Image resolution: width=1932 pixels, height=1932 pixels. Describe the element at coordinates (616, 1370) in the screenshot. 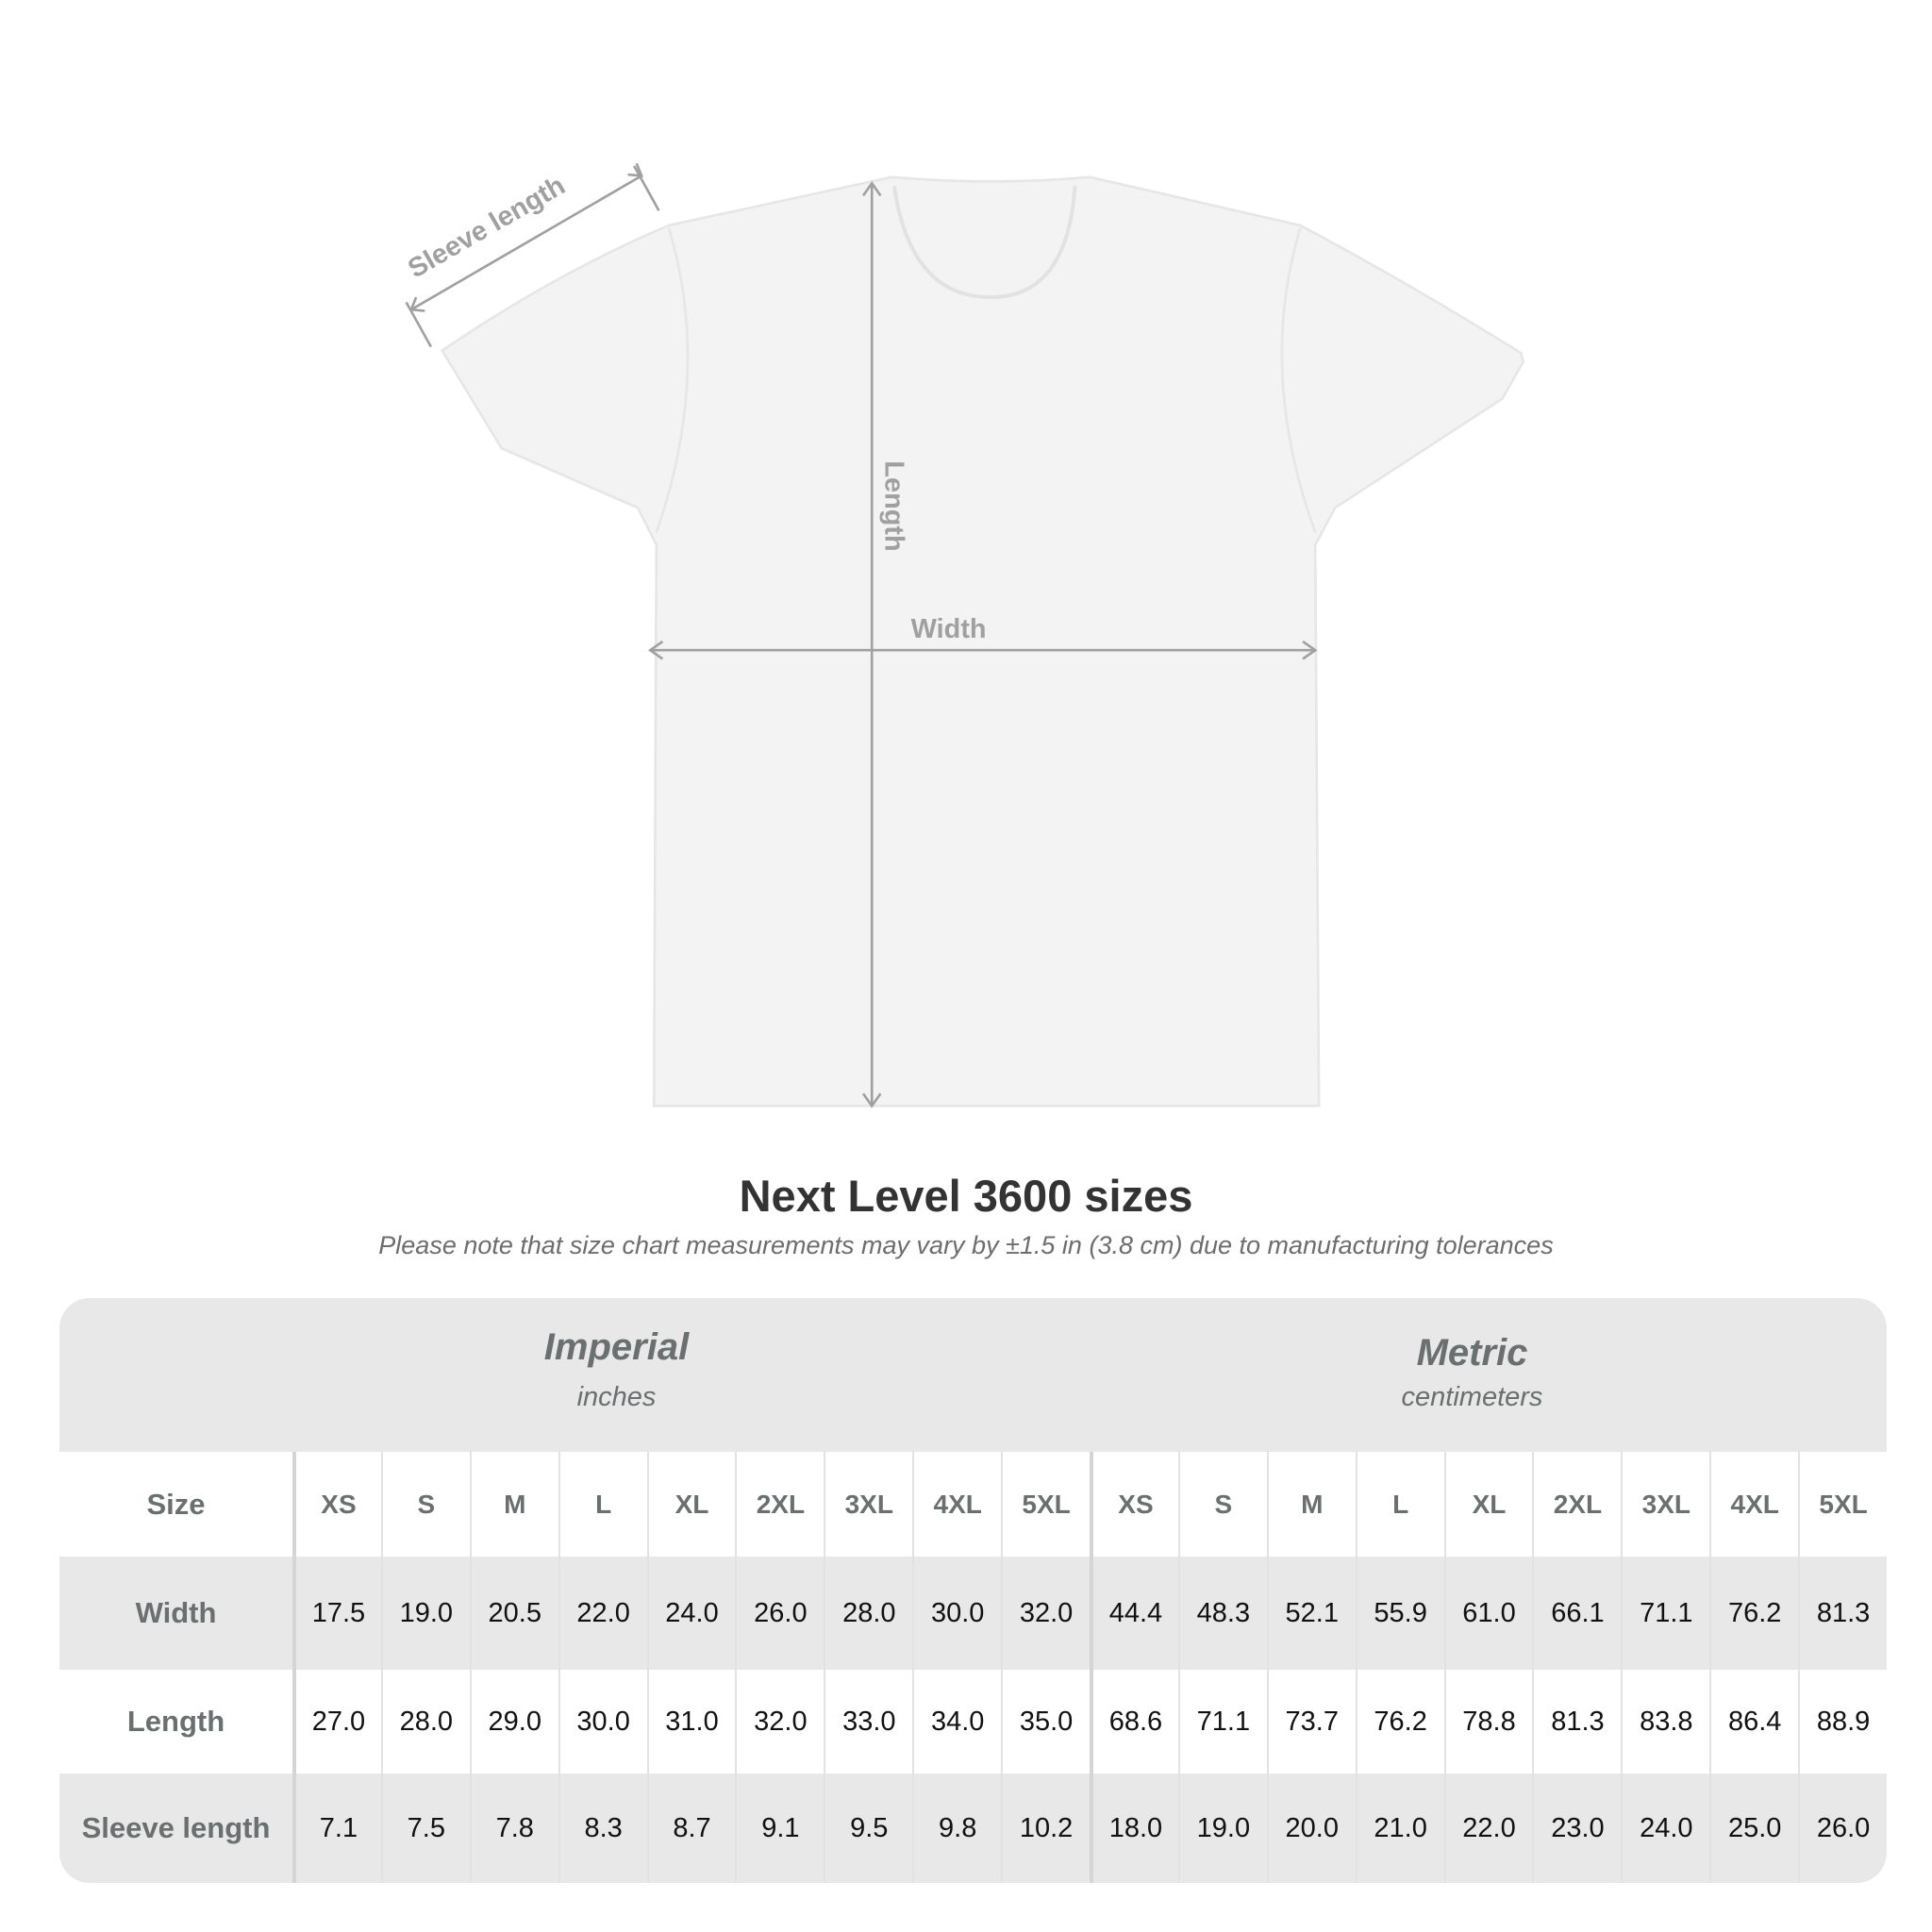

I see `imperial-header: Imperial inches` at that location.